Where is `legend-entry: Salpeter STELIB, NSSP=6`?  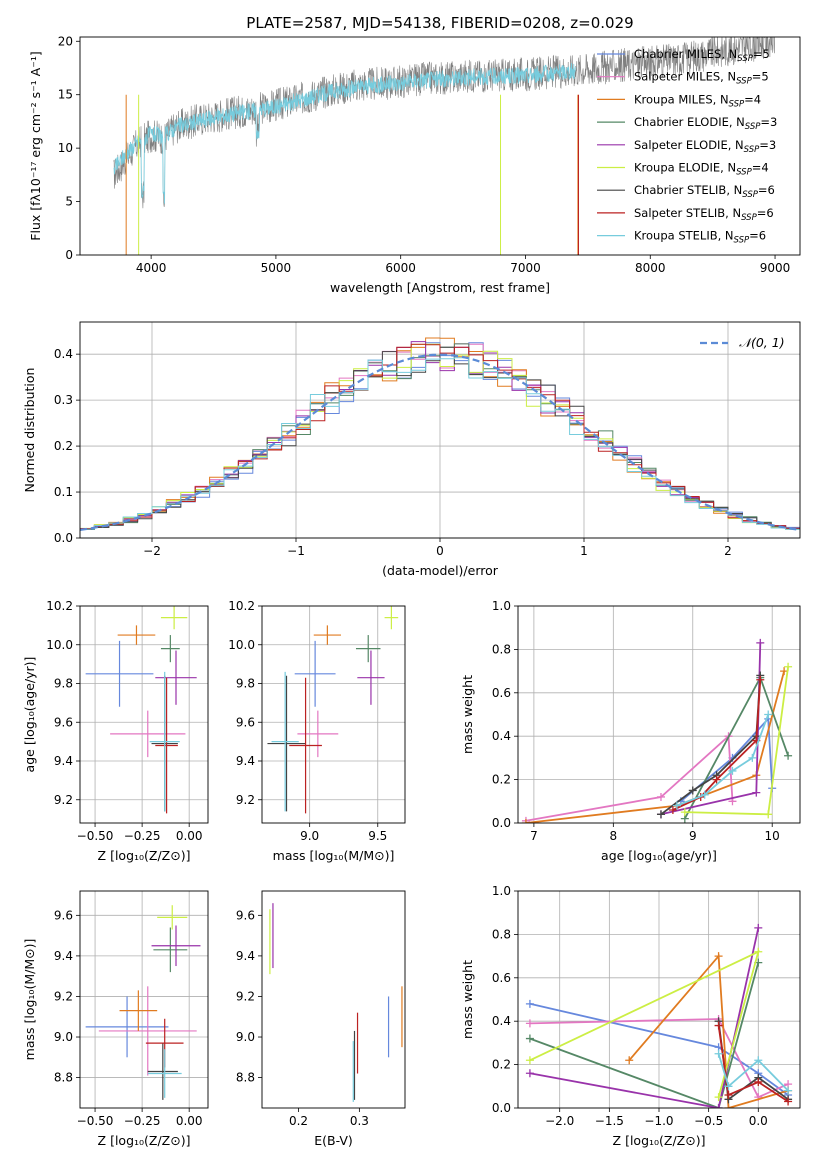 legend-entry: Salpeter STELIB, NSSP=6 is located at coordinates (704, 214).